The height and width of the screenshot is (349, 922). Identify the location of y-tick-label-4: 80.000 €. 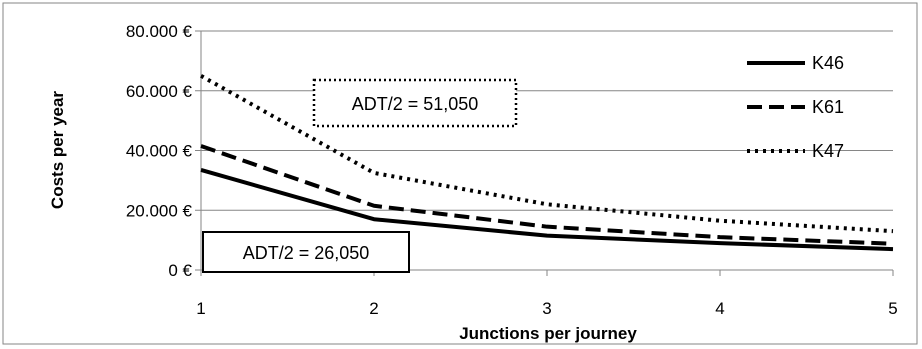
(159, 31).